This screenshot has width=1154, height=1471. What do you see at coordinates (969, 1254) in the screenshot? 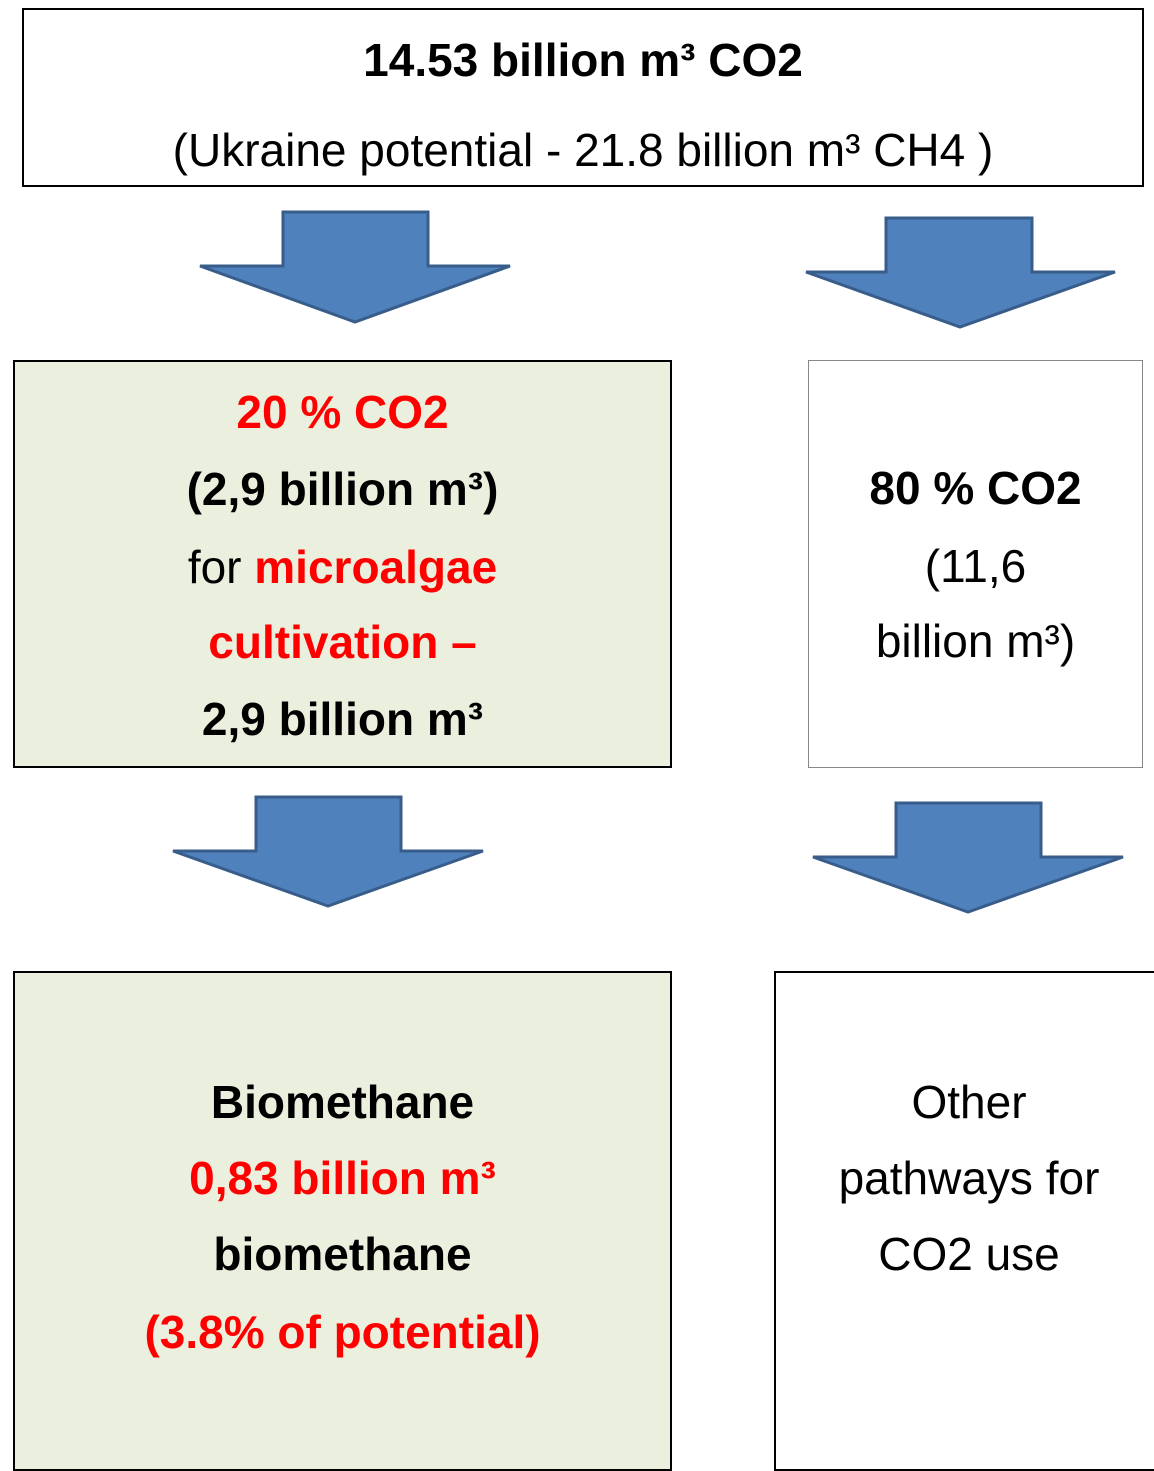
I see `box-line: CO2 use` at bounding box center [969, 1254].